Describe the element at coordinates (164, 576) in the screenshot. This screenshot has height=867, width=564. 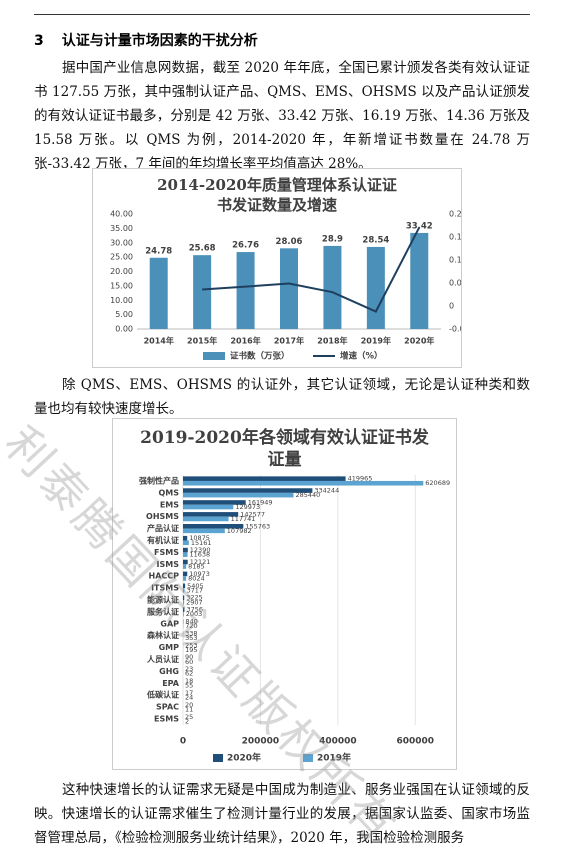
I see `y-tick-label: HACCP` at that location.